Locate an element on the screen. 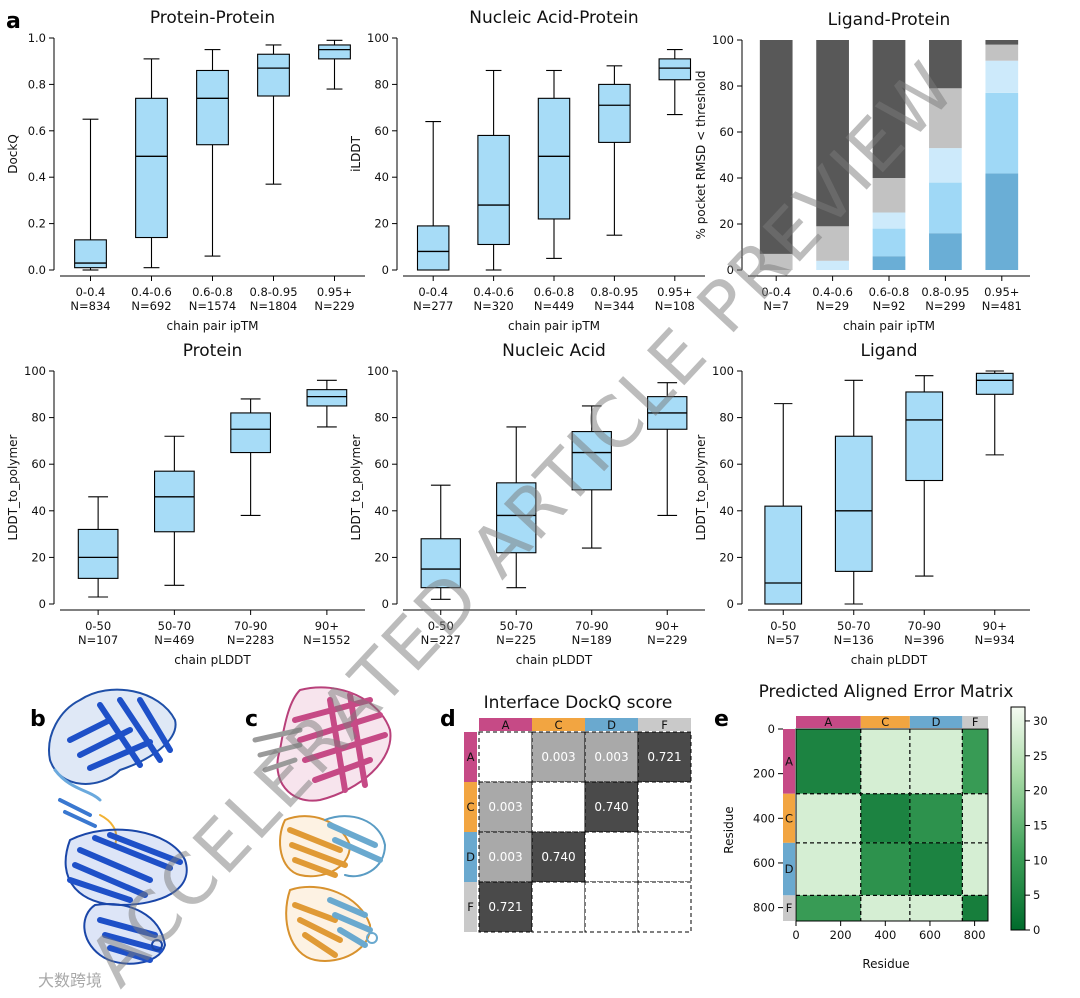 The height and width of the screenshot is (998, 1080). bar-segment-0.8-0.95-4 is located at coordinates (945, 64).